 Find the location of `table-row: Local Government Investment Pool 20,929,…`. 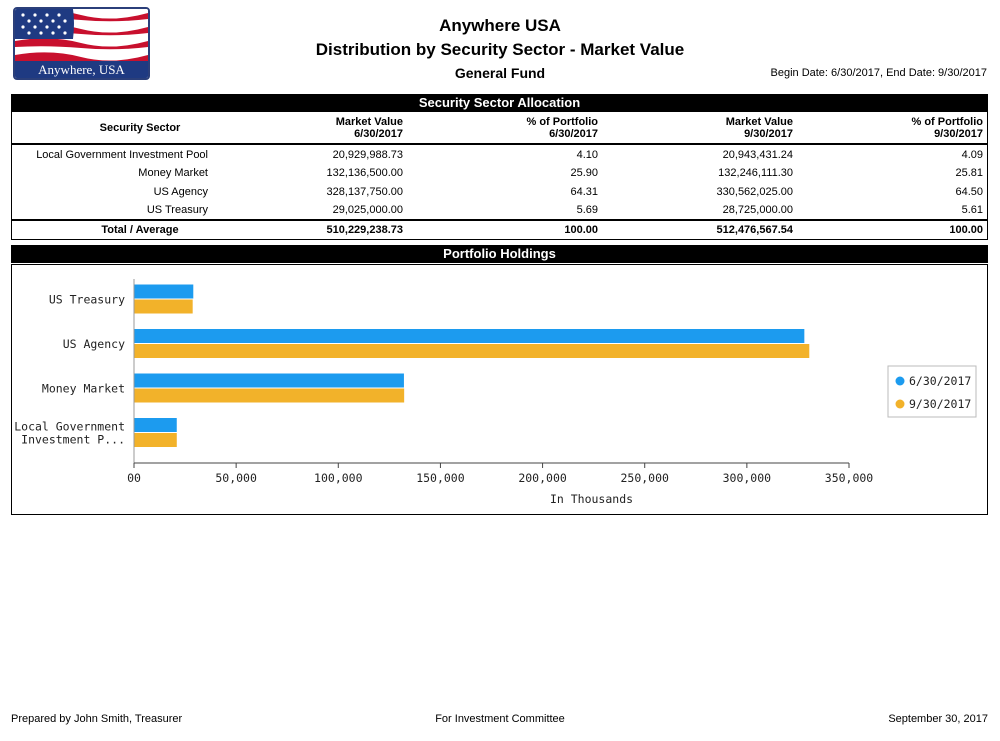

table-row: Local Government Investment Pool 20,929,… is located at coordinates (499, 153).